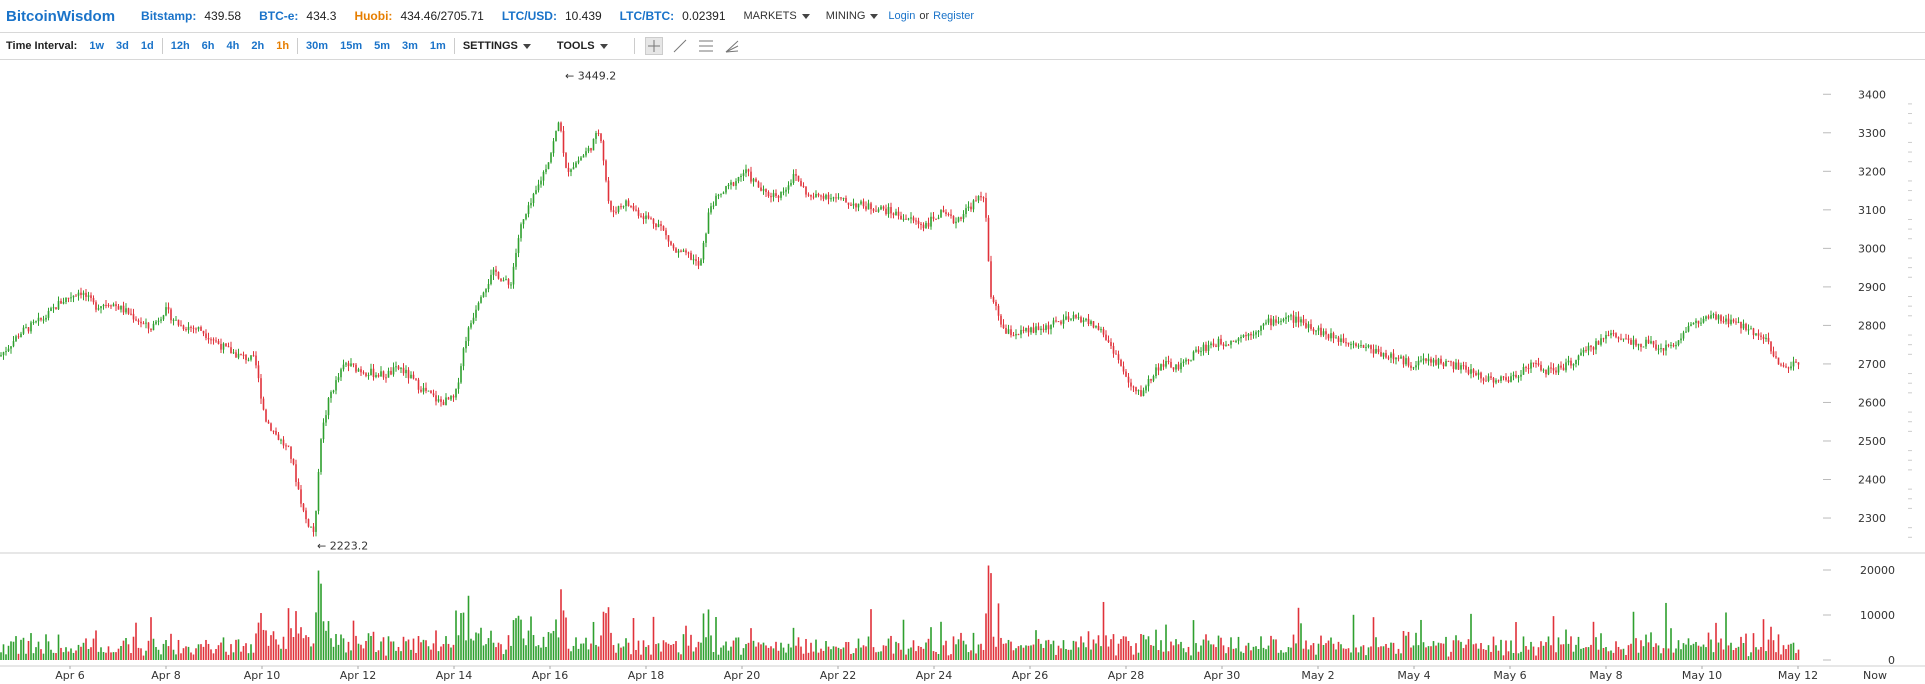  What do you see at coordinates (902, 16) in the screenshot?
I see `login-link: Login` at bounding box center [902, 16].